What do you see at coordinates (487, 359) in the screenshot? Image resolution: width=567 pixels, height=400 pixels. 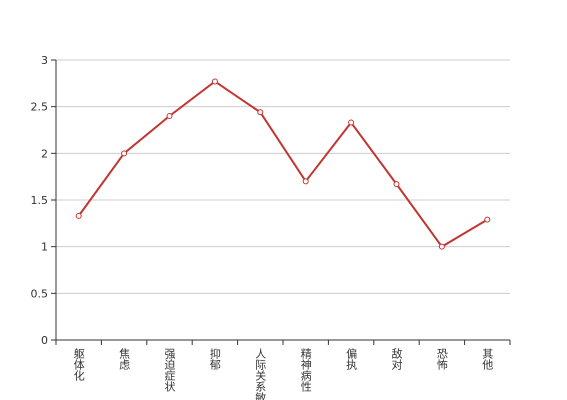 I see `x-tick-label: 其他` at bounding box center [487, 359].